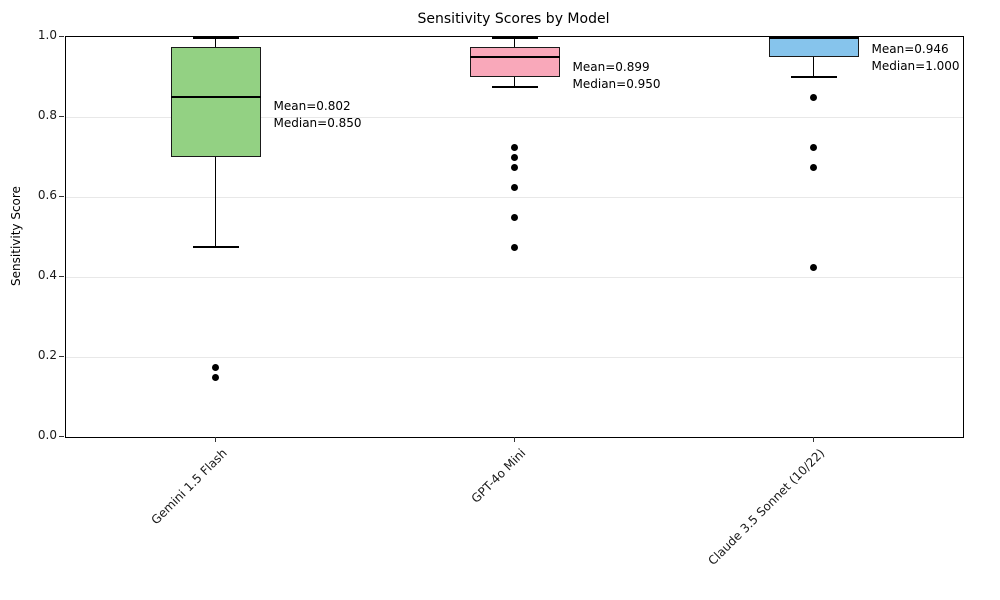 The image size is (1000, 600). What do you see at coordinates (915, 65) in the screenshot?
I see `annotation-line: Median=1.000` at bounding box center [915, 65].